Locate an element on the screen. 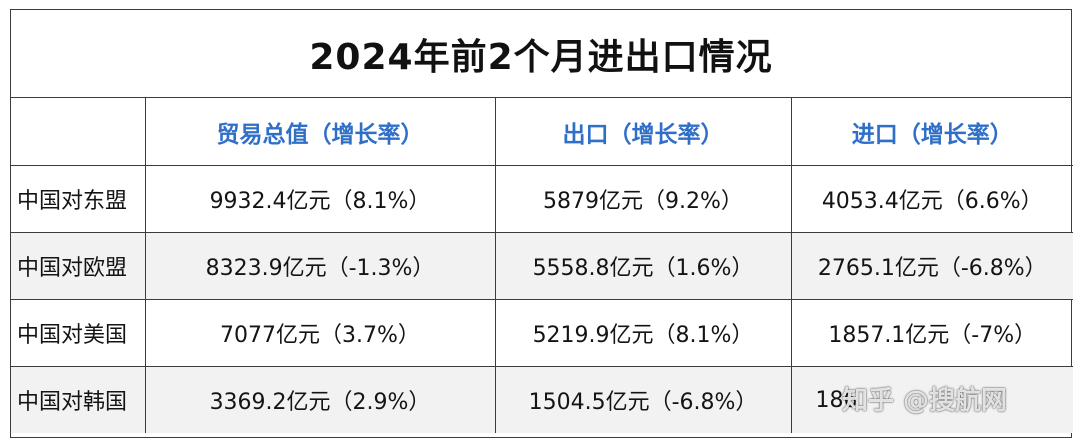 The width and height of the screenshot is (1080, 445). export-cell: 5219.9亿元（8.1%） is located at coordinates (642, 333).